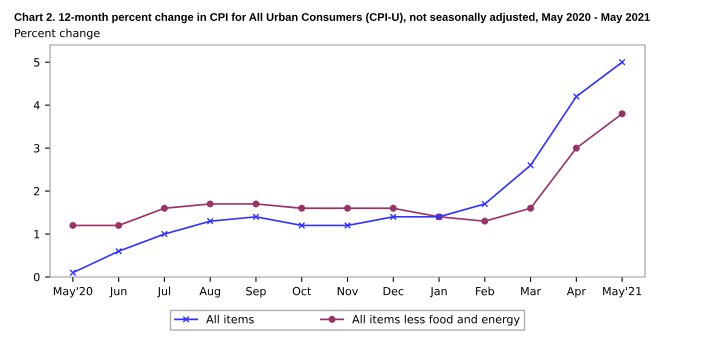  What do you see at coordinates (576, 292) in the screenshot?
I see `x-tick-label: Apr` at bounding box center [576, 292].